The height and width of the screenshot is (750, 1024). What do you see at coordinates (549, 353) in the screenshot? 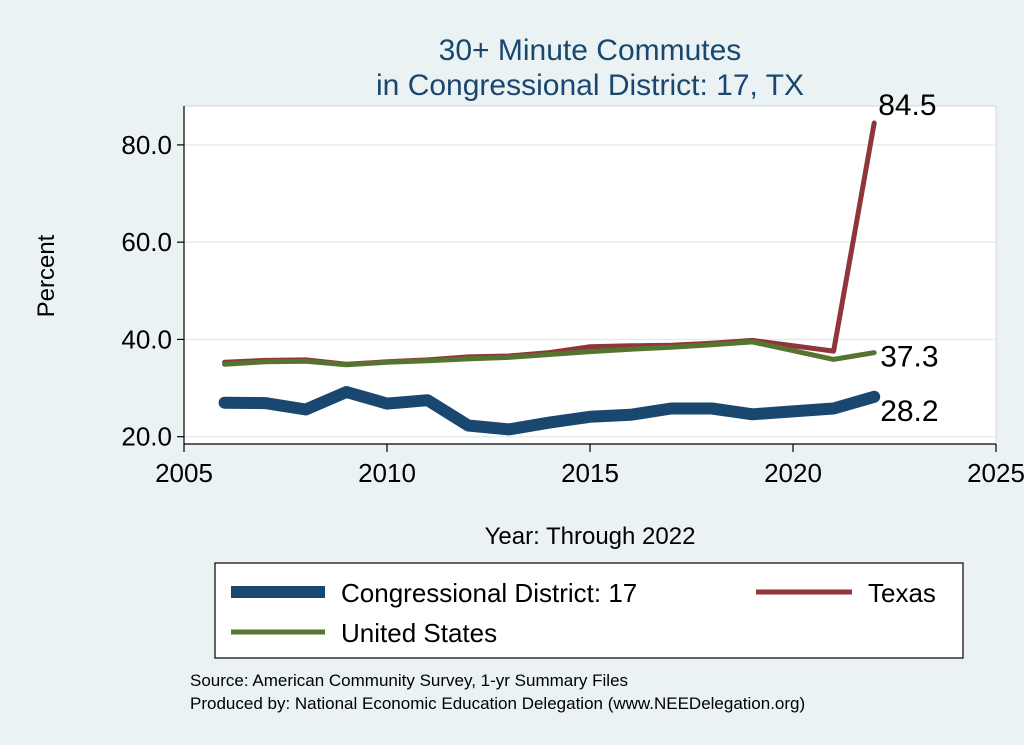
I see `series-line-united-states` at bounding box center [549, 353].